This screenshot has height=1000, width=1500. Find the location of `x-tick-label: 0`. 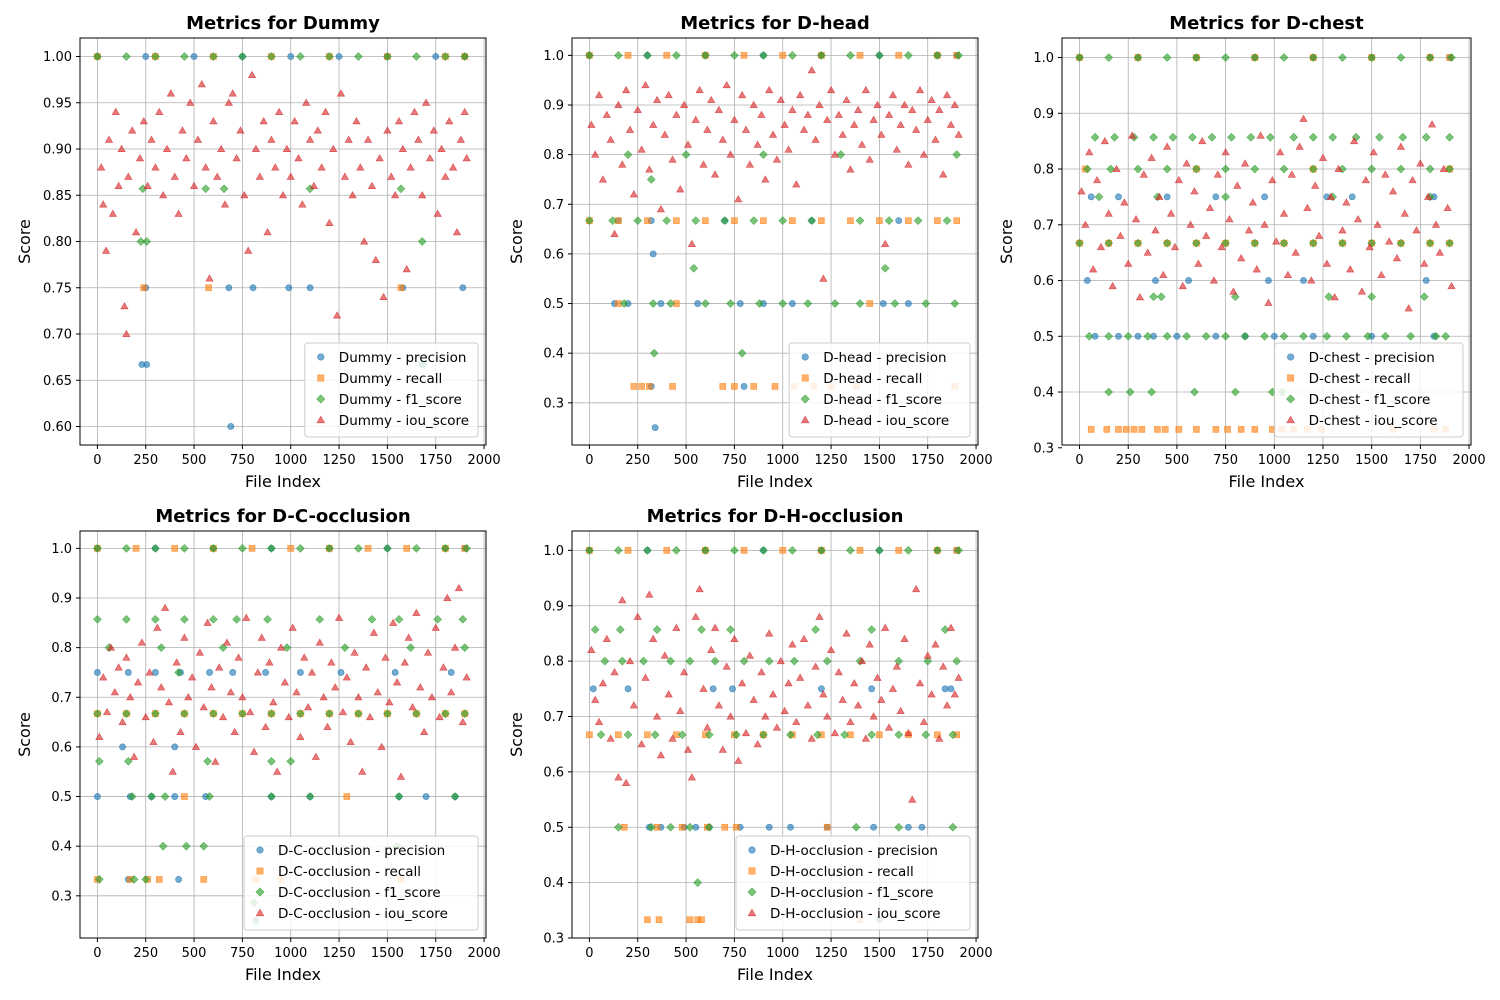

x-tick-label: 0 is located at coordinates (1079, 460).